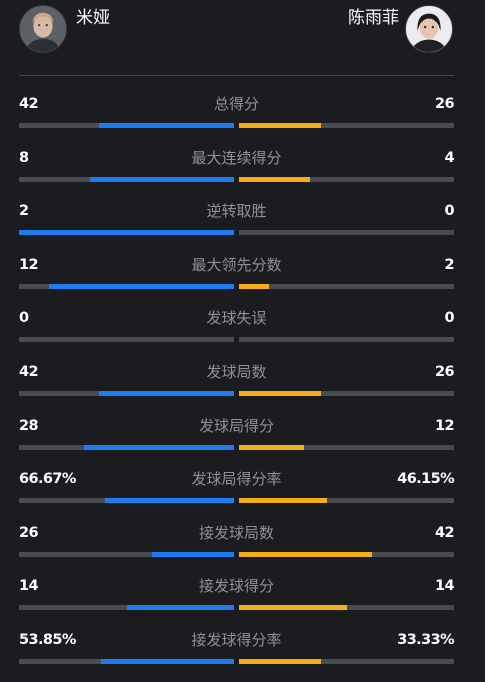 This screenshot has width=485, height=682. What do you see at coordinates (236, 586) in the screenshot?
I see `stat-label: 接发球得分` at bounding box center [236, 586].